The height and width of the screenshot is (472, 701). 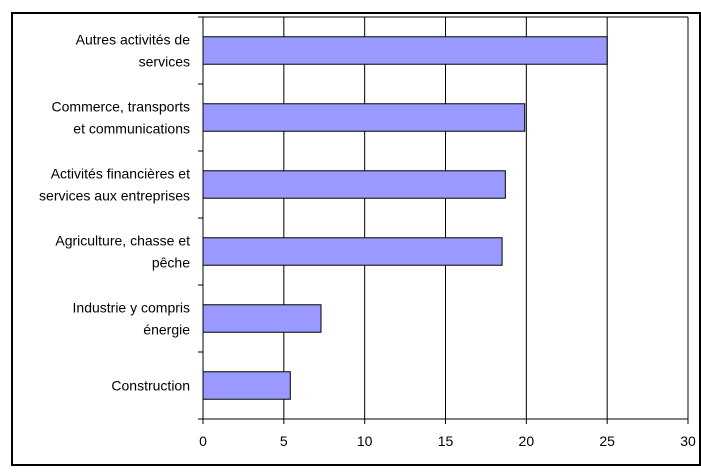 I want to click on x-tick-label: 10, so click(x=365, y=441).